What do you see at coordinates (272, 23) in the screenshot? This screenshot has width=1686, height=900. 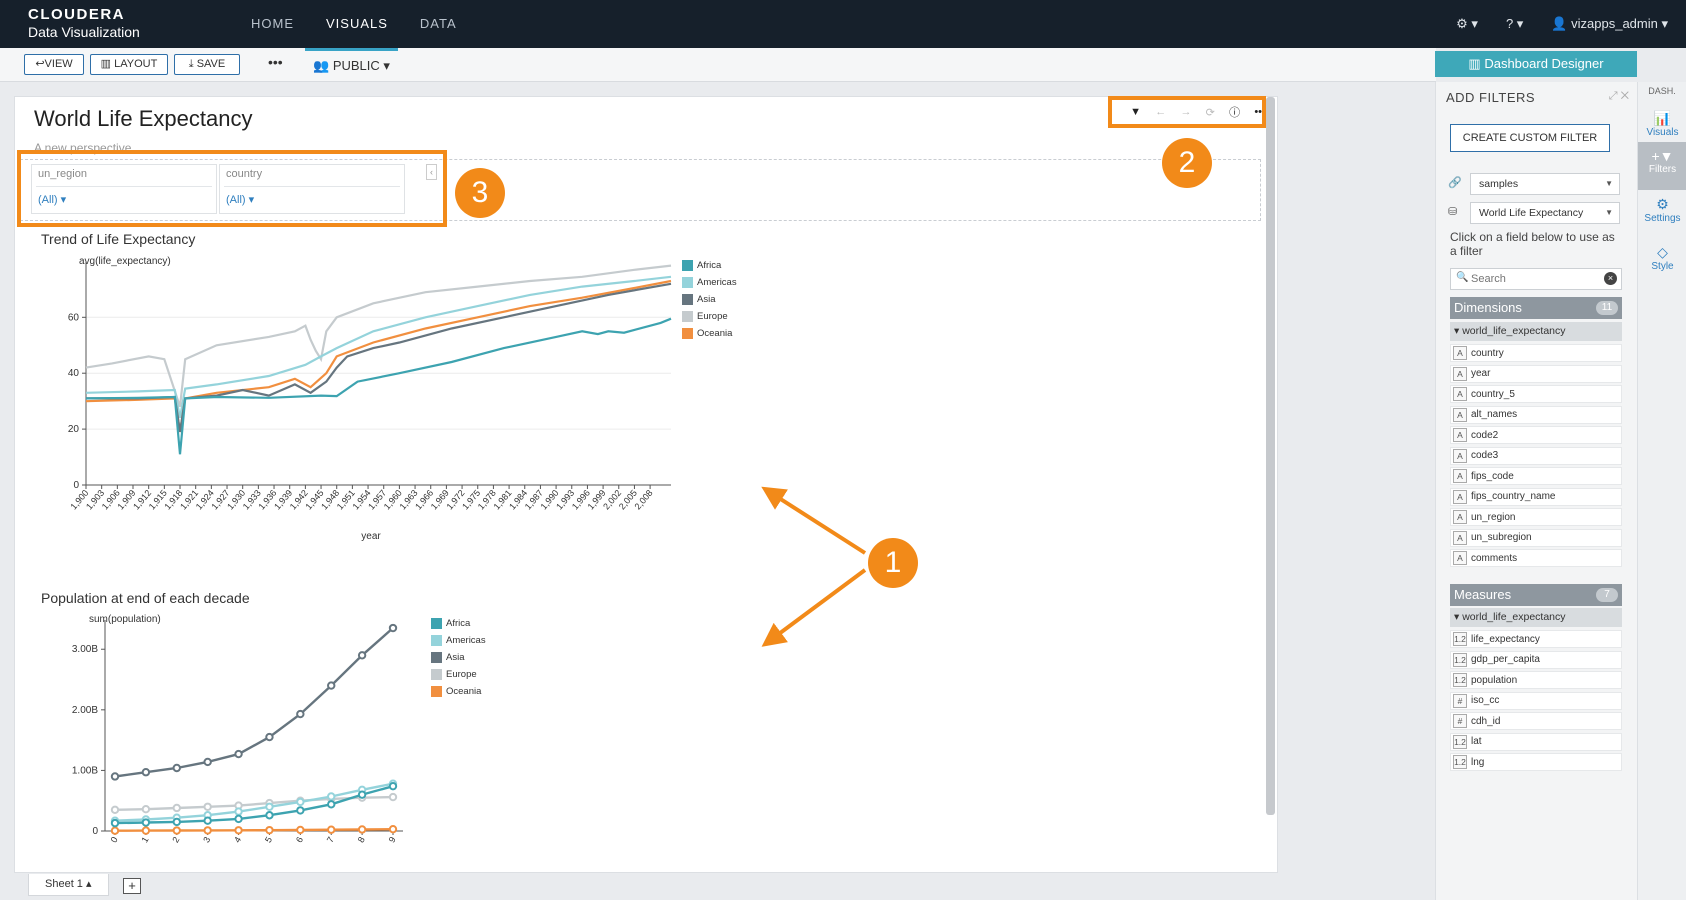 I see `nav-home: HOME` at bounding box center [272, 23].